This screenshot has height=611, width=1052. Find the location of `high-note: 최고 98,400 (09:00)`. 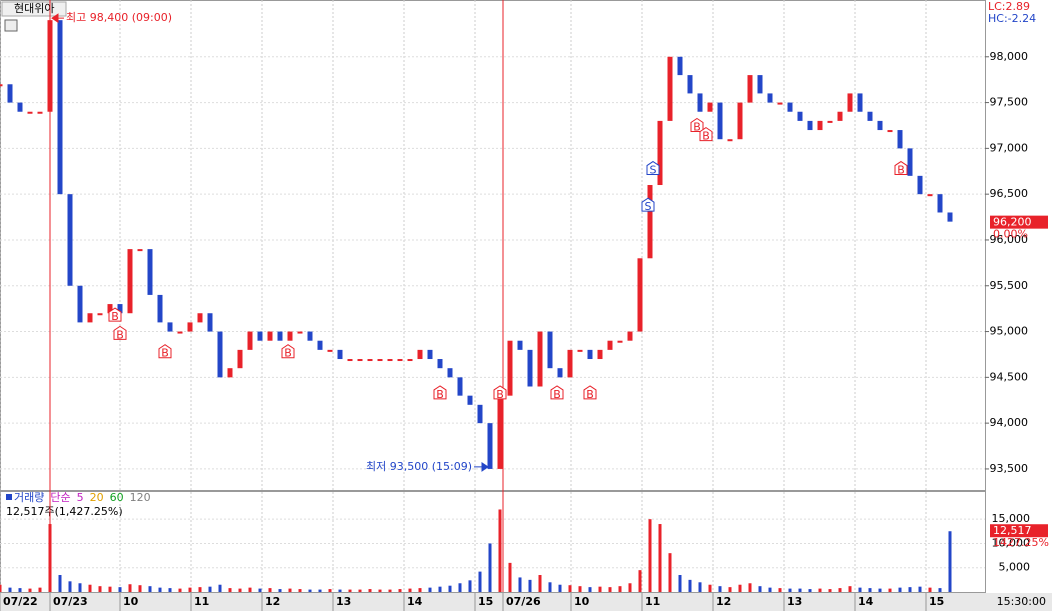

high-note: 최고 98,400 (09:00) is located at coordinates (119, 17).